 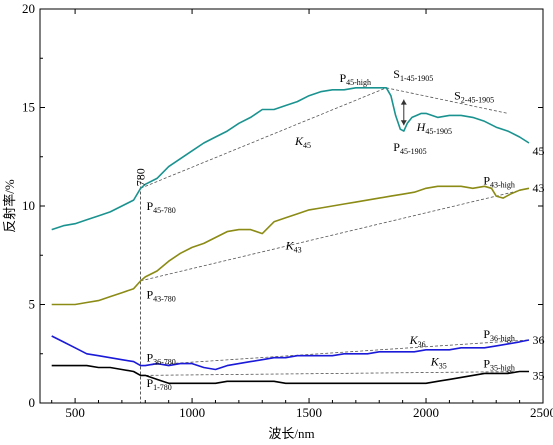 What do you see at coordinates (438, 363) in the screenshot?
I see `annotation-k35: K35` at bounding box center [438, 363].